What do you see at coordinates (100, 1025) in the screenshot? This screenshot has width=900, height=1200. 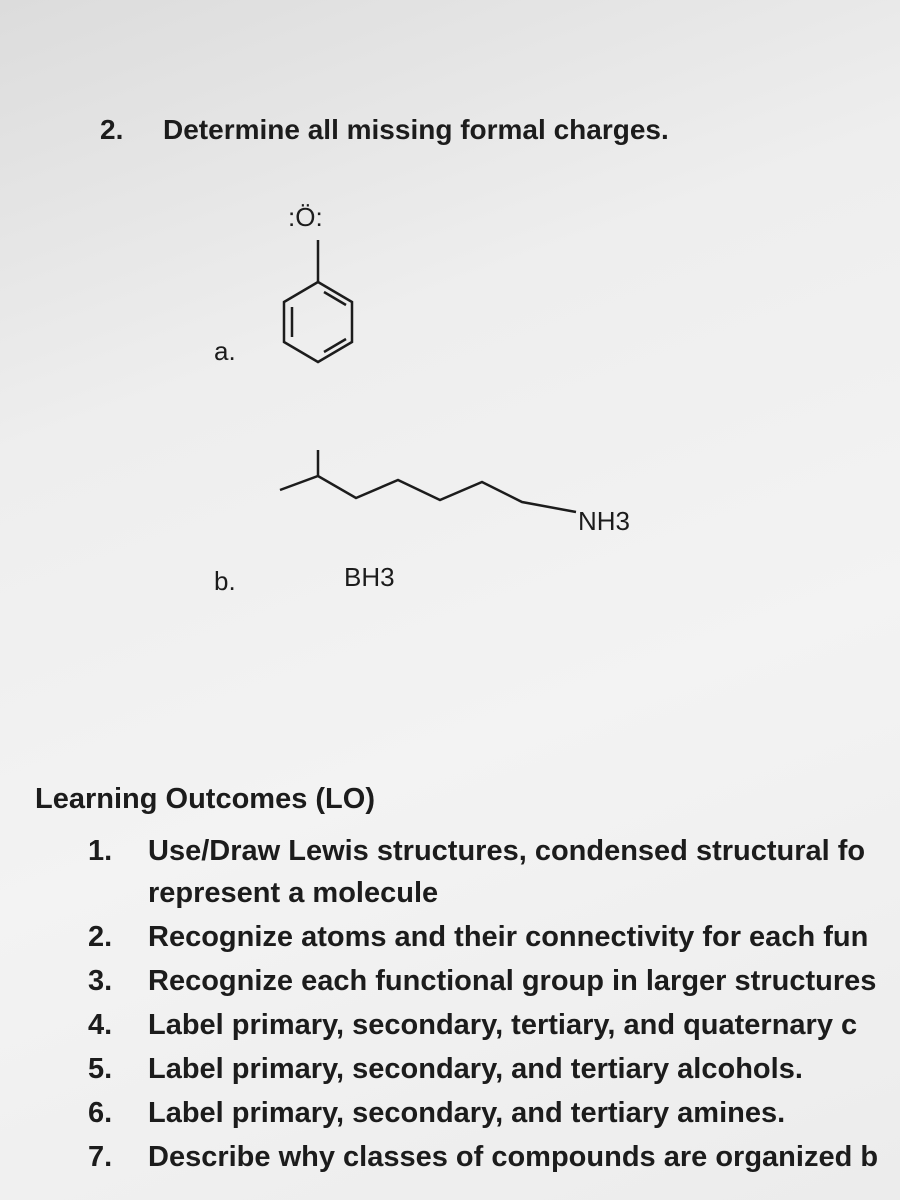 I see `lo-number: 4.` at bounding box center [100, 1025].